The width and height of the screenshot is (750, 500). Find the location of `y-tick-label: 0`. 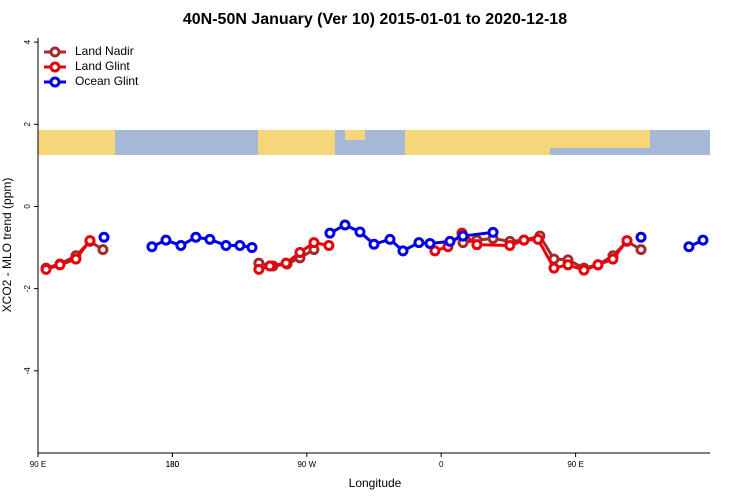

y-tick-label: 0 is located at coordinates (27, 206).